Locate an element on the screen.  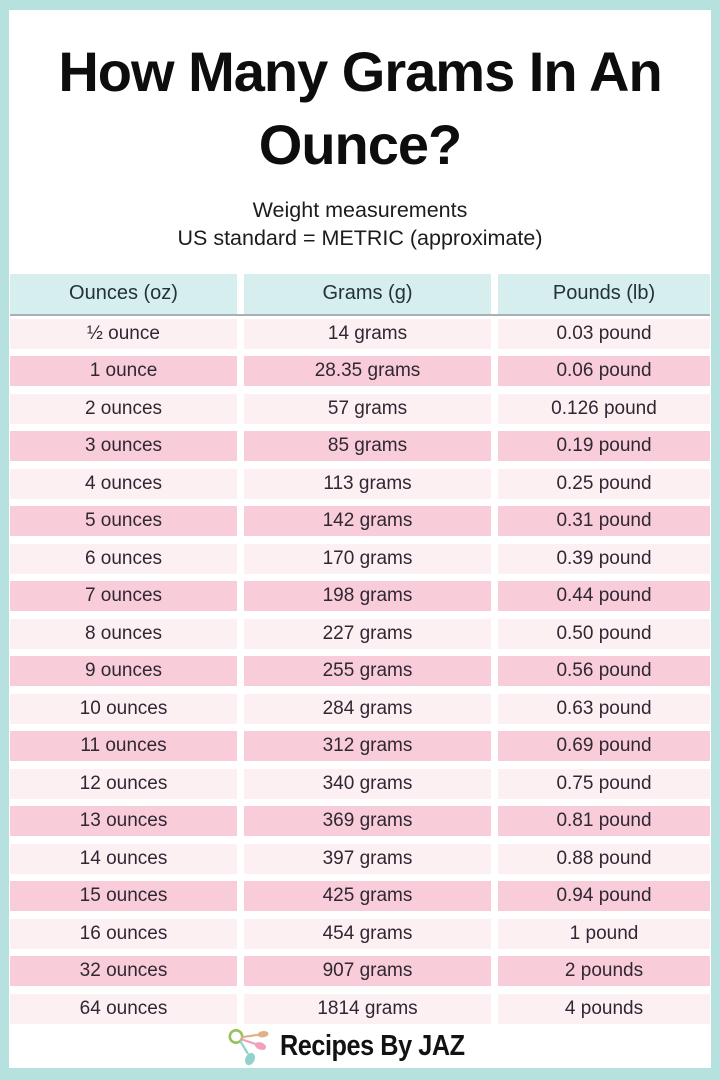
header-ounces: Ounces (oz) is located at coordinates (123, 293).